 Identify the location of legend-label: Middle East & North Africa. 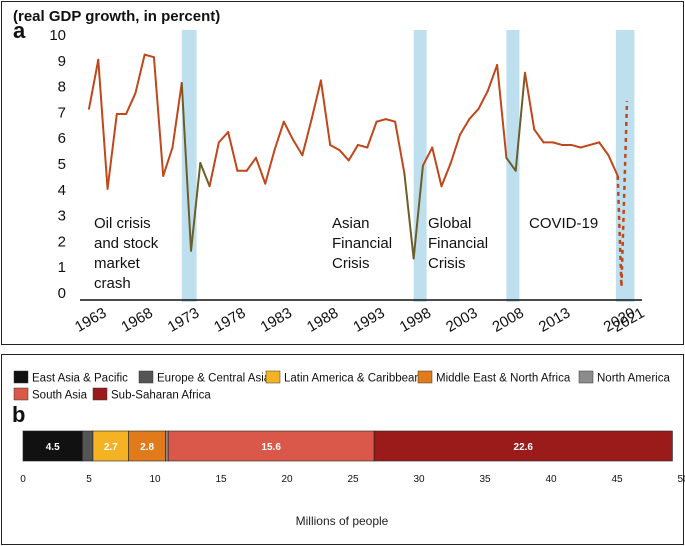
(503, 379).